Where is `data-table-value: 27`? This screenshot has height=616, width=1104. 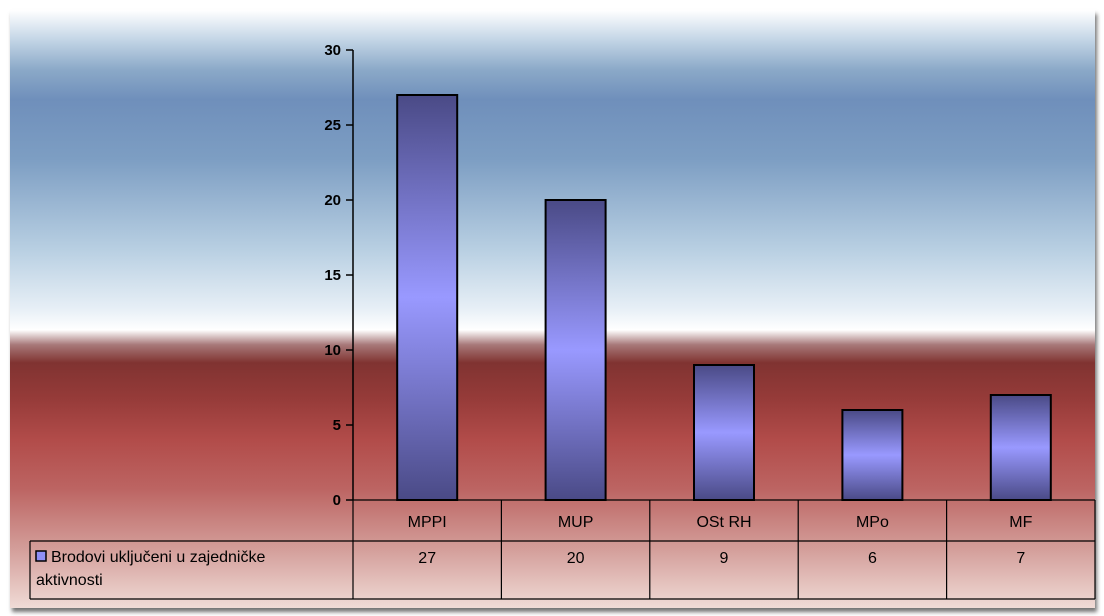
data-table-value: 27 is located at coordinates (427, 558).